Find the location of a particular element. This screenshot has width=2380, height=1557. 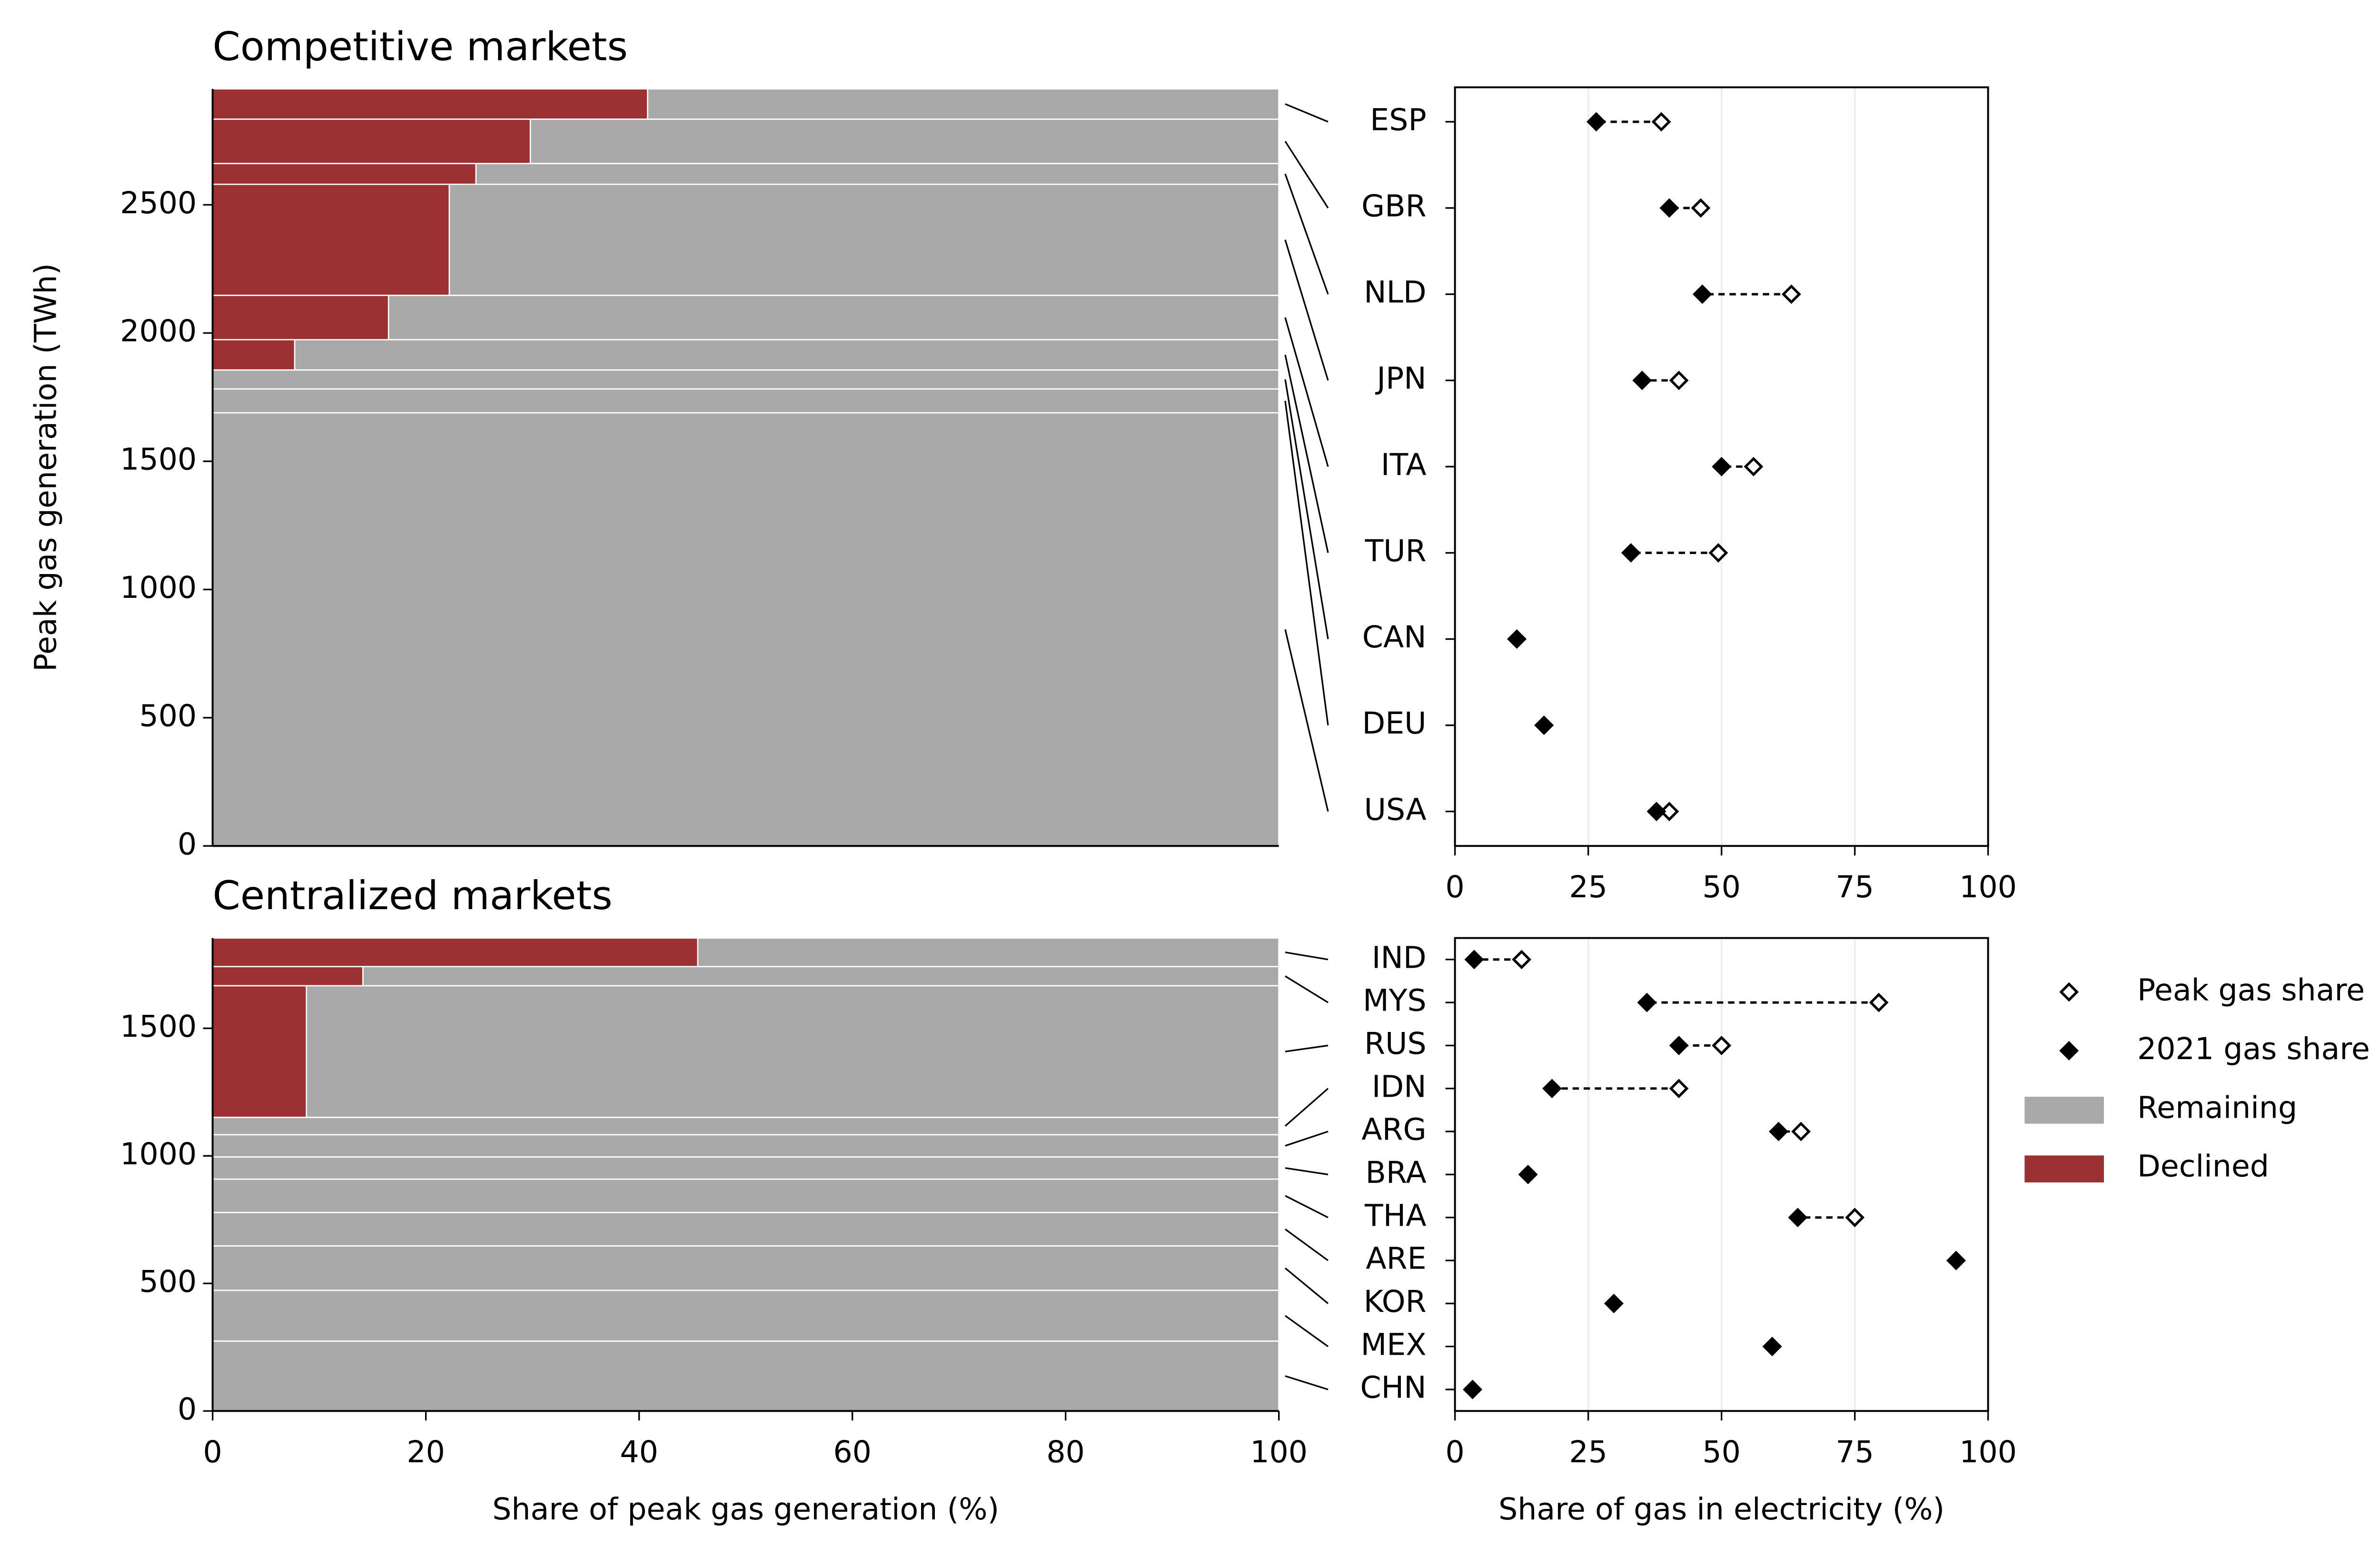

x-axis-label: Share of gas in electricity (%) is located at coordinates (1721, 1509).